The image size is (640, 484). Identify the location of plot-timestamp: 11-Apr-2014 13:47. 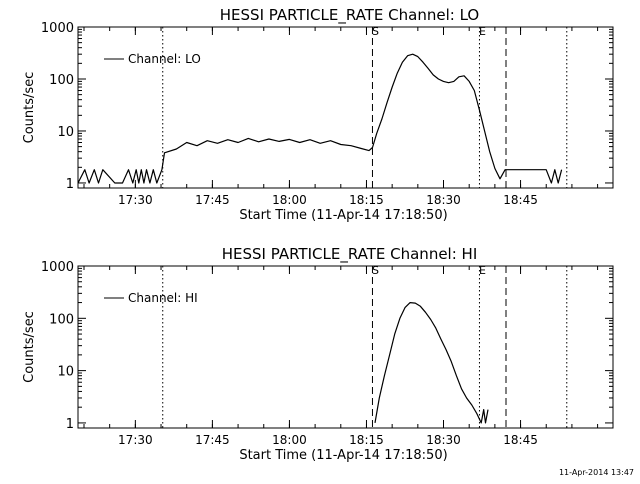
(596, 472).